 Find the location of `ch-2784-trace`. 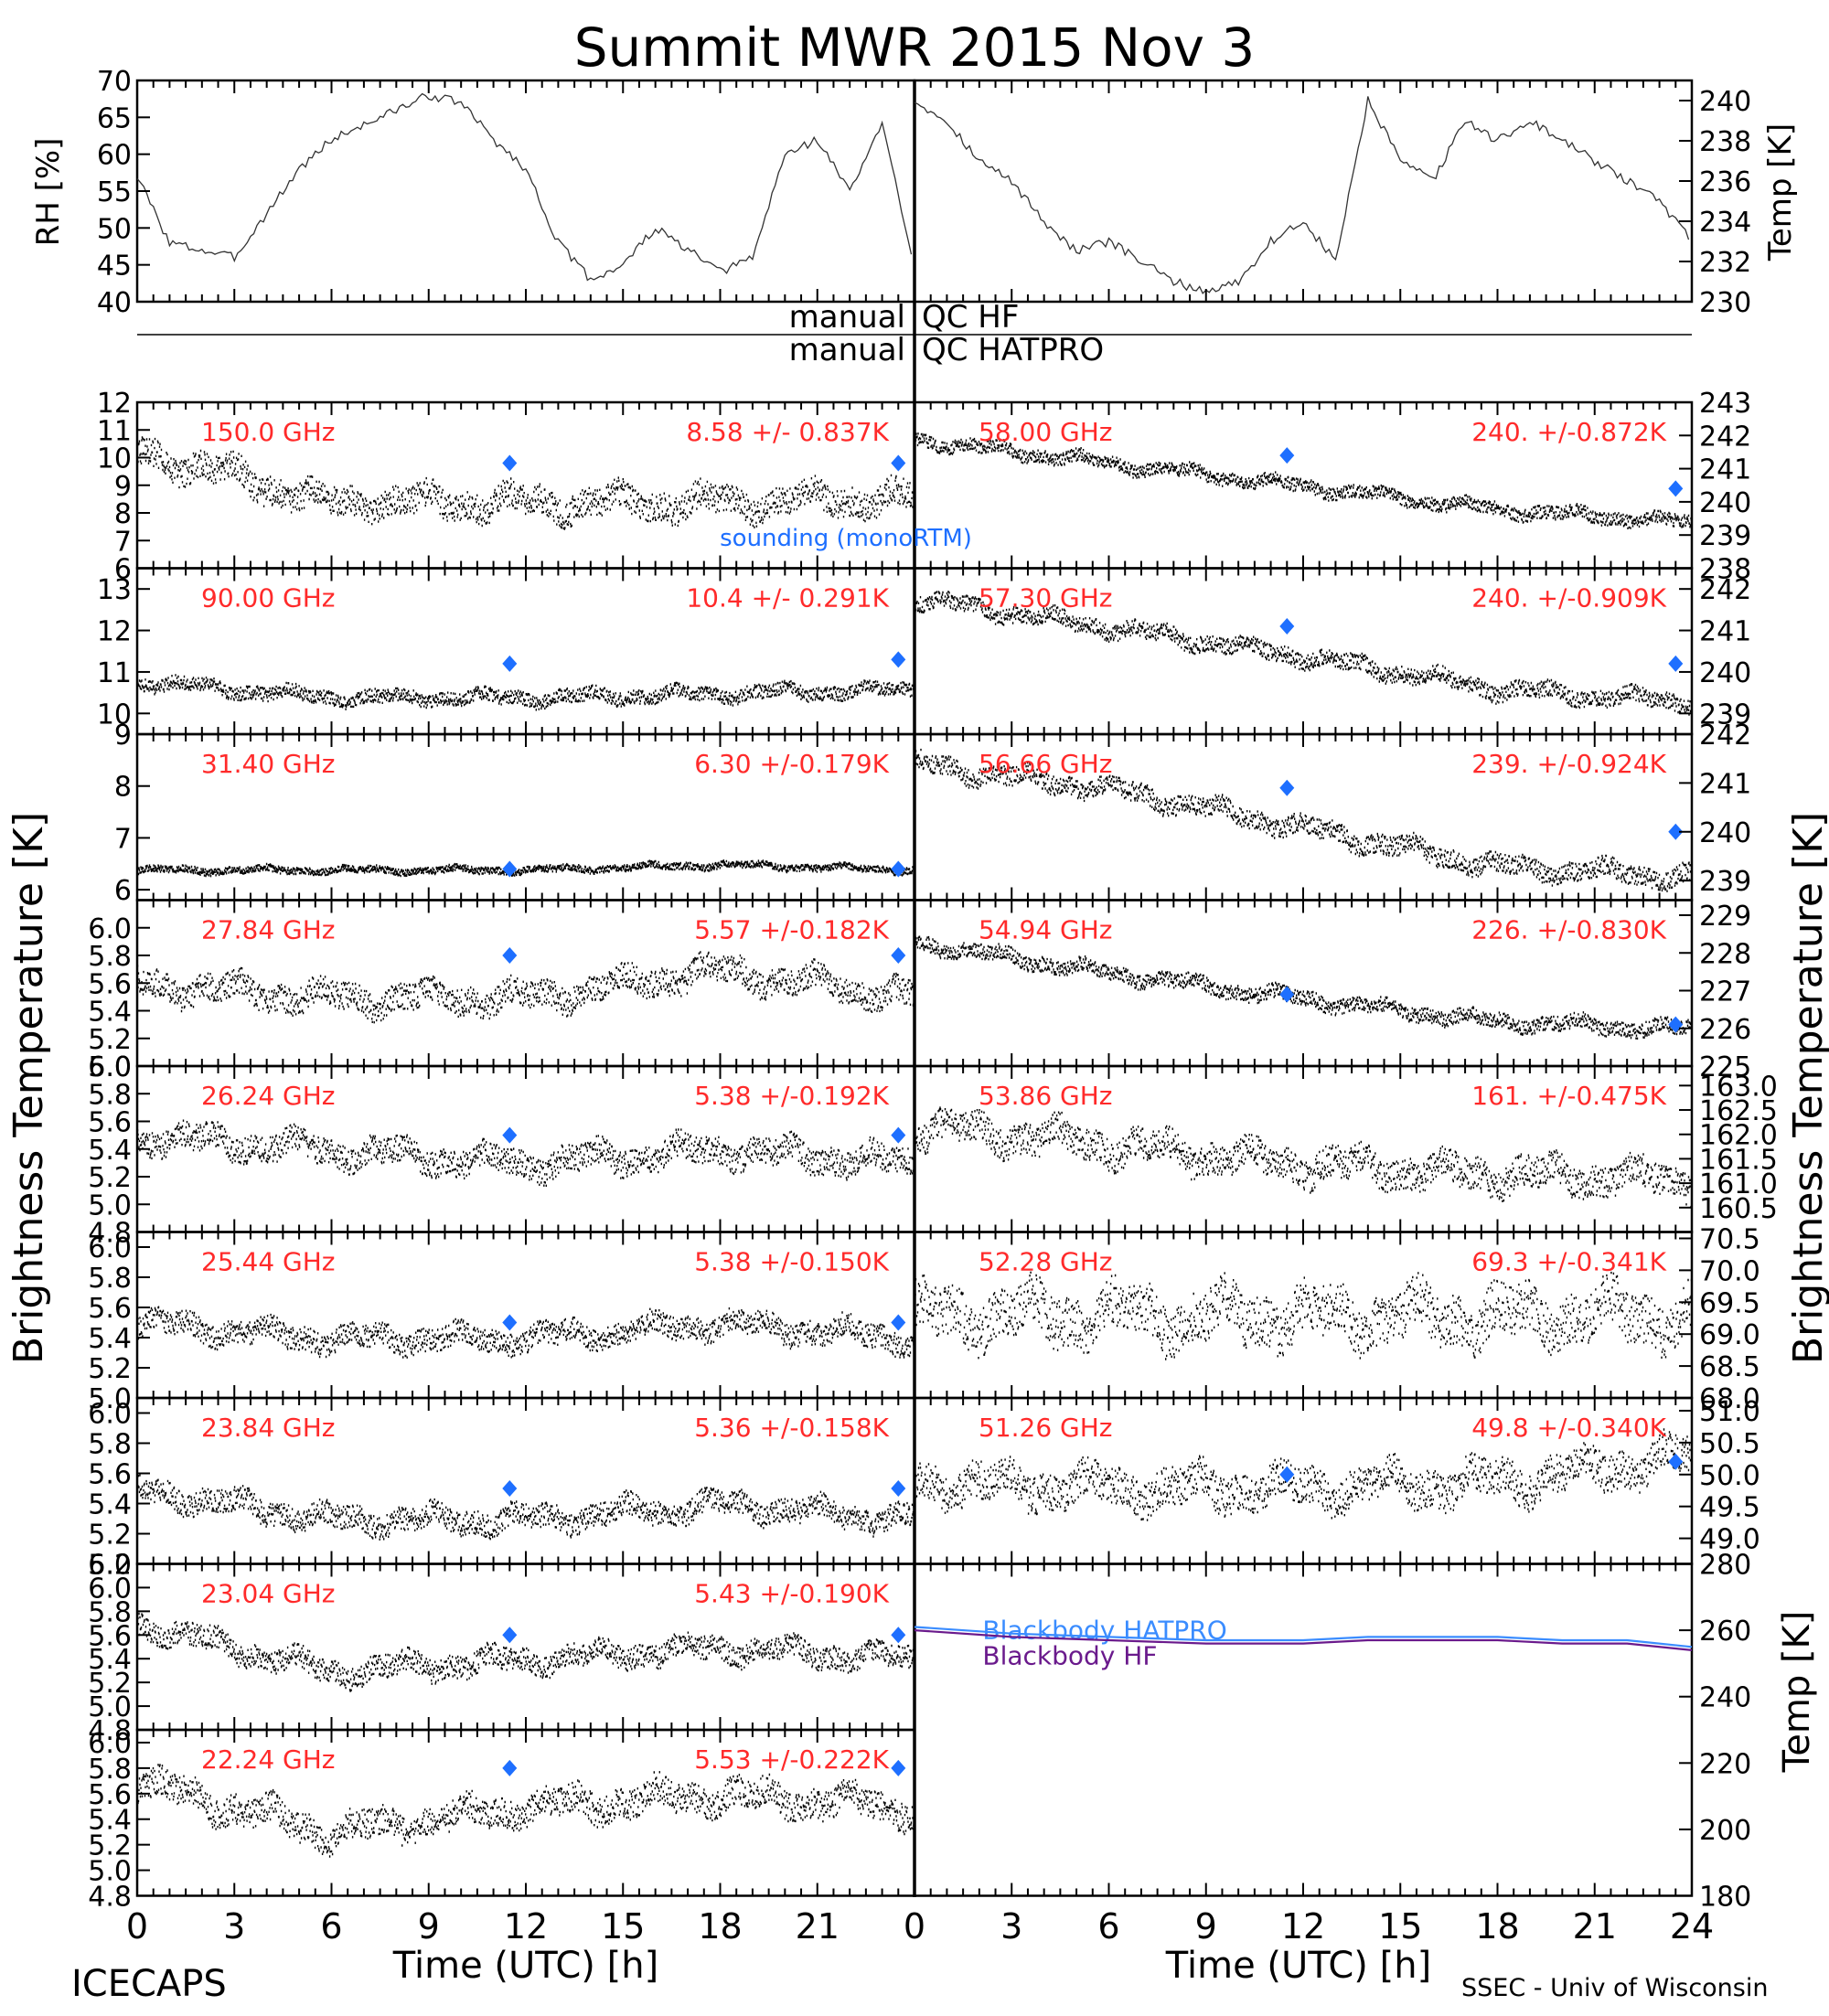

ch-2784-trace is located at coordinates (525, 987).